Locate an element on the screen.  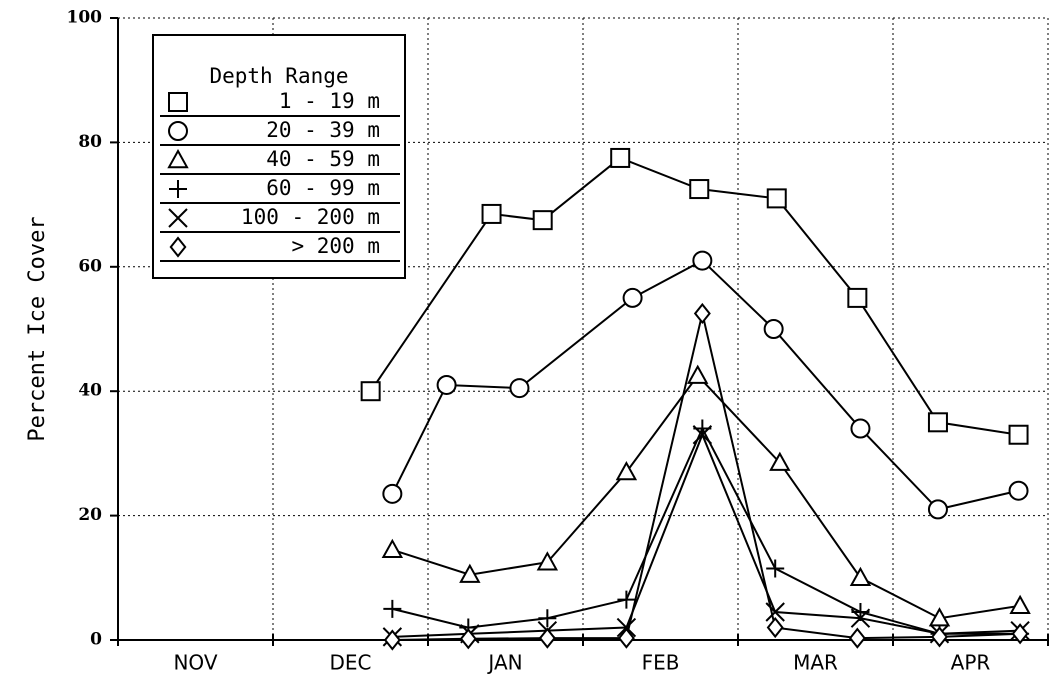
y-tick-label: 100 is located at coordinates (85, 18).